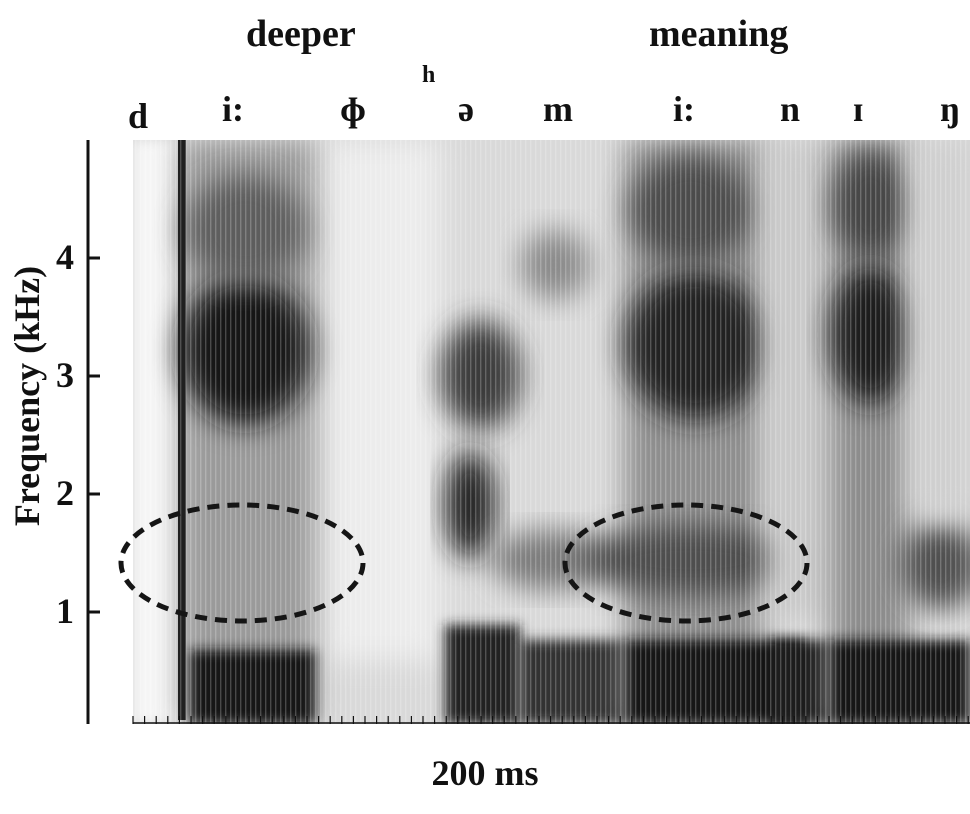 The image size is (970, 814). Describe the element at coordinates (558, 109) in the screenshot. I see `phone-label-m: m` at that location.